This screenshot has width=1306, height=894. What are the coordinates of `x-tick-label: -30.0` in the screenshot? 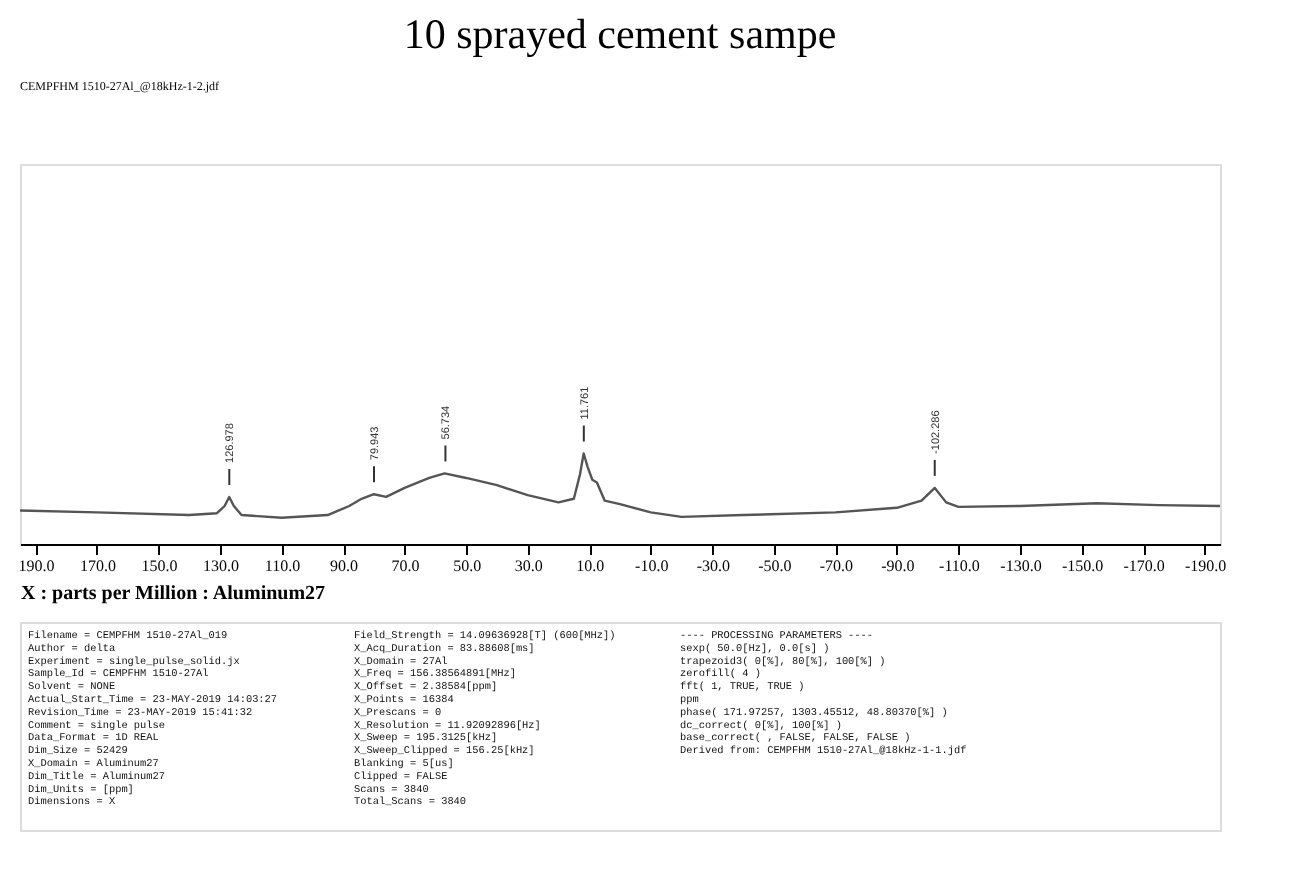 It's located at (713, 566).